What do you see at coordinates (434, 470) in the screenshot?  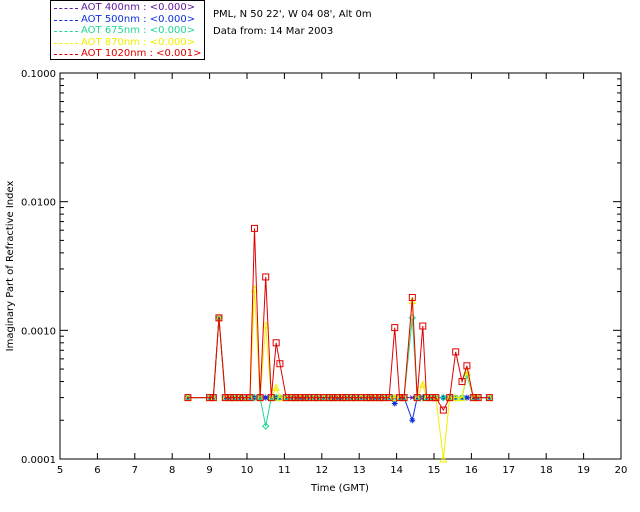 I see `x-tick-label: 15` at bounding box center [434, 470].